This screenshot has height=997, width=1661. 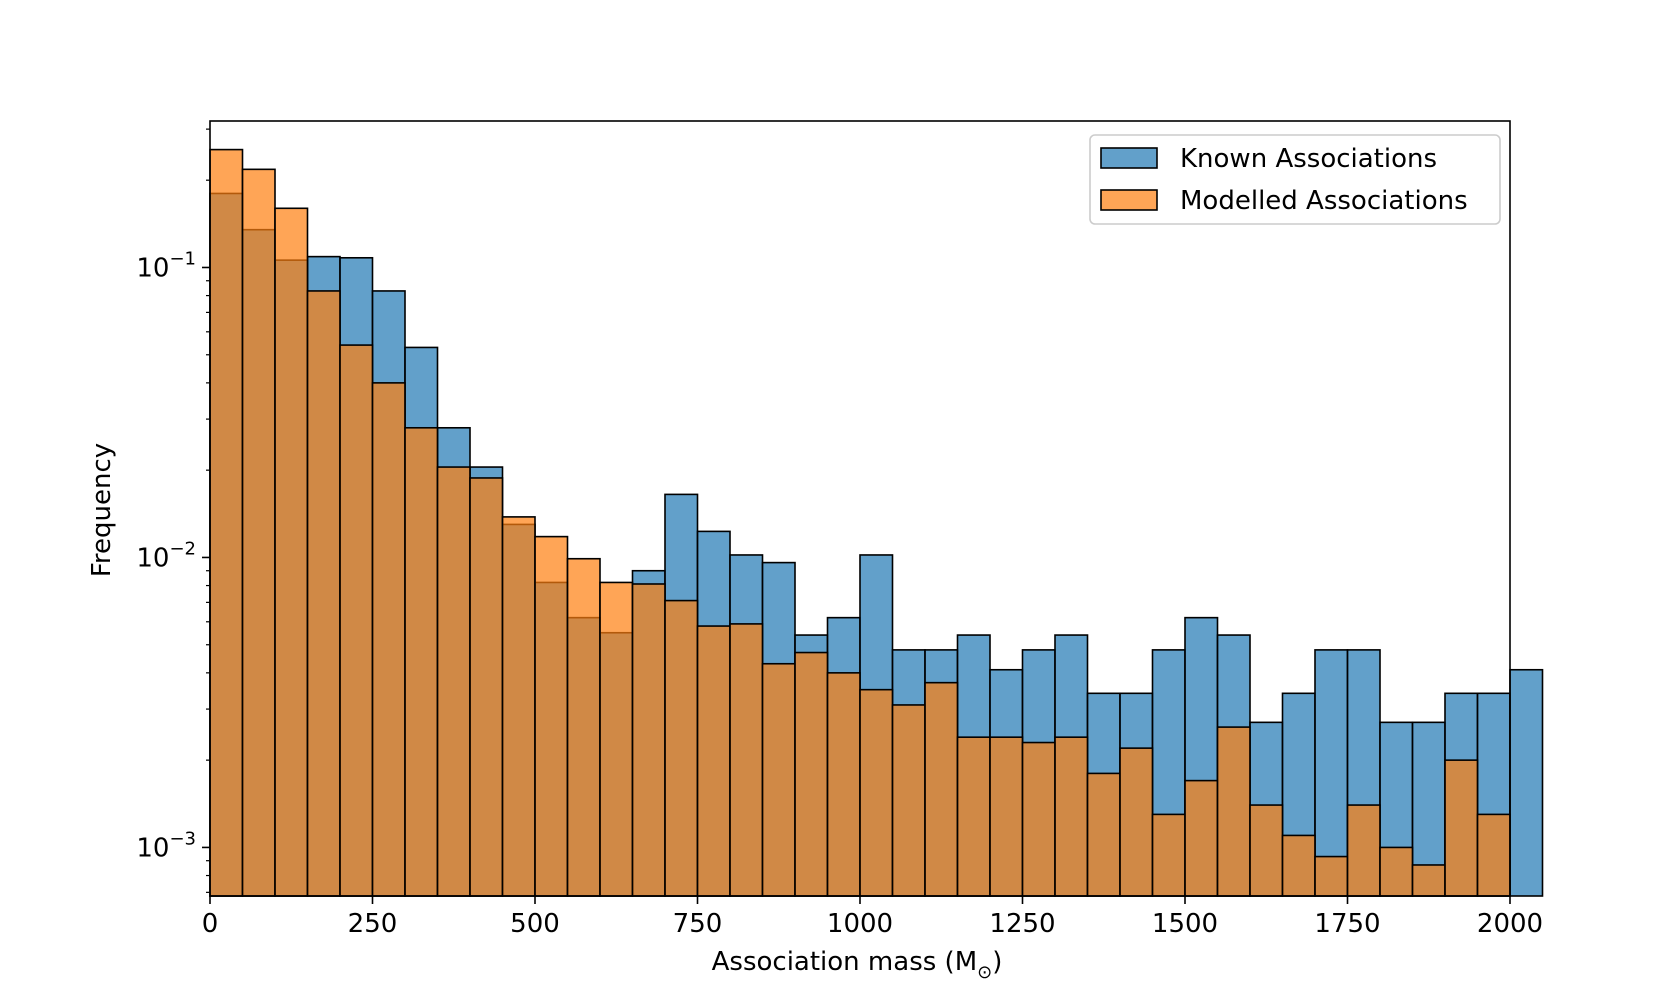 I want to click on x-axis-label-close: ), so click(x=997, y=962).